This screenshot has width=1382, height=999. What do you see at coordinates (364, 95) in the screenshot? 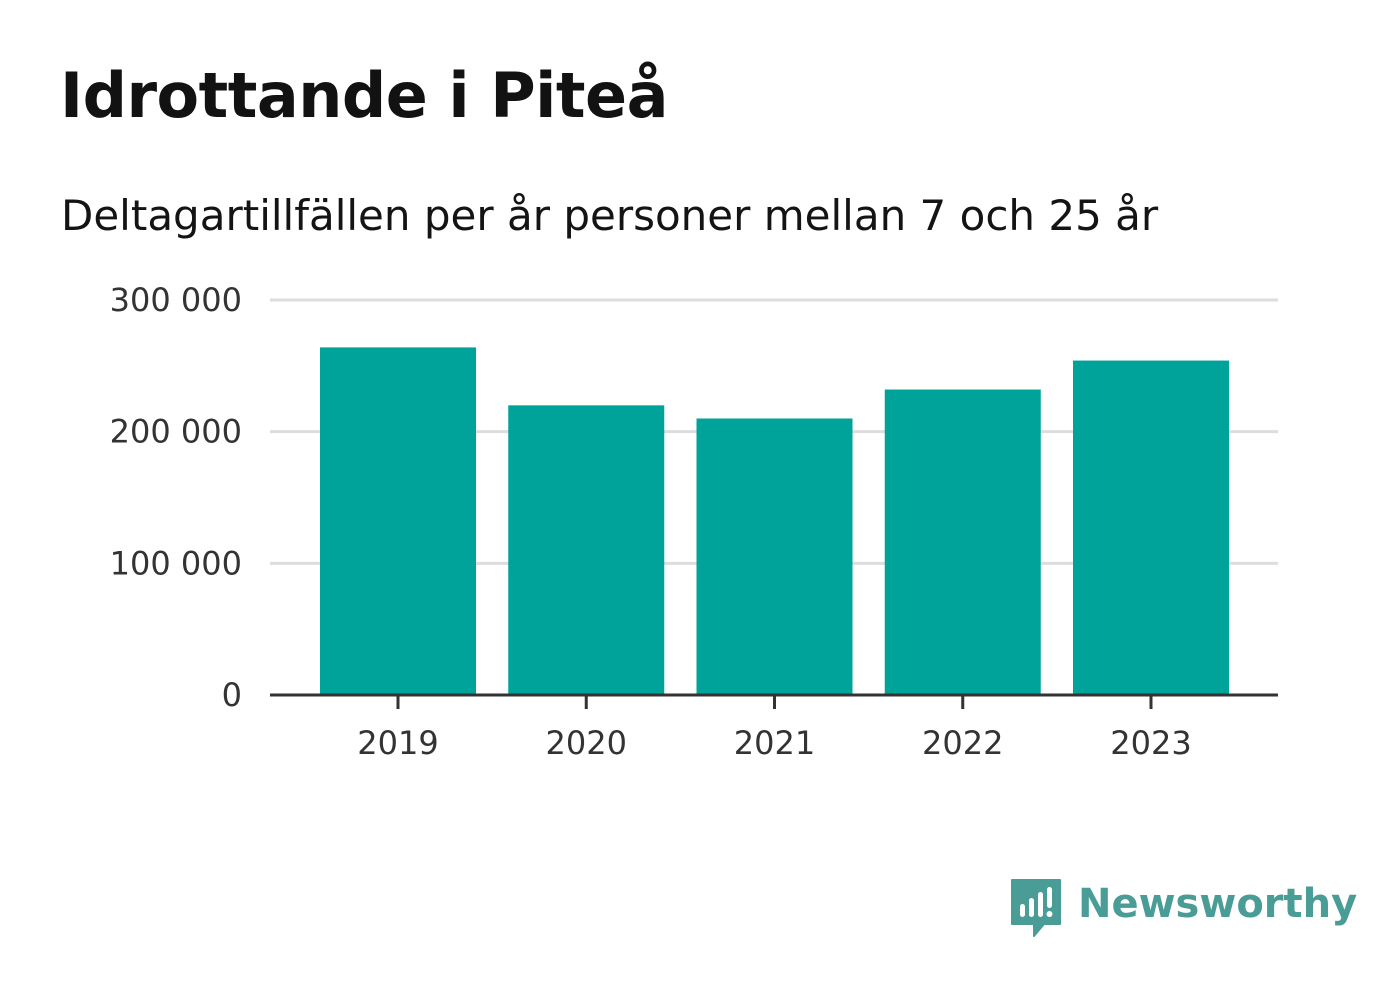
I see `chart-title: Idrottande i Piteå` at bounding box center [364, 95].